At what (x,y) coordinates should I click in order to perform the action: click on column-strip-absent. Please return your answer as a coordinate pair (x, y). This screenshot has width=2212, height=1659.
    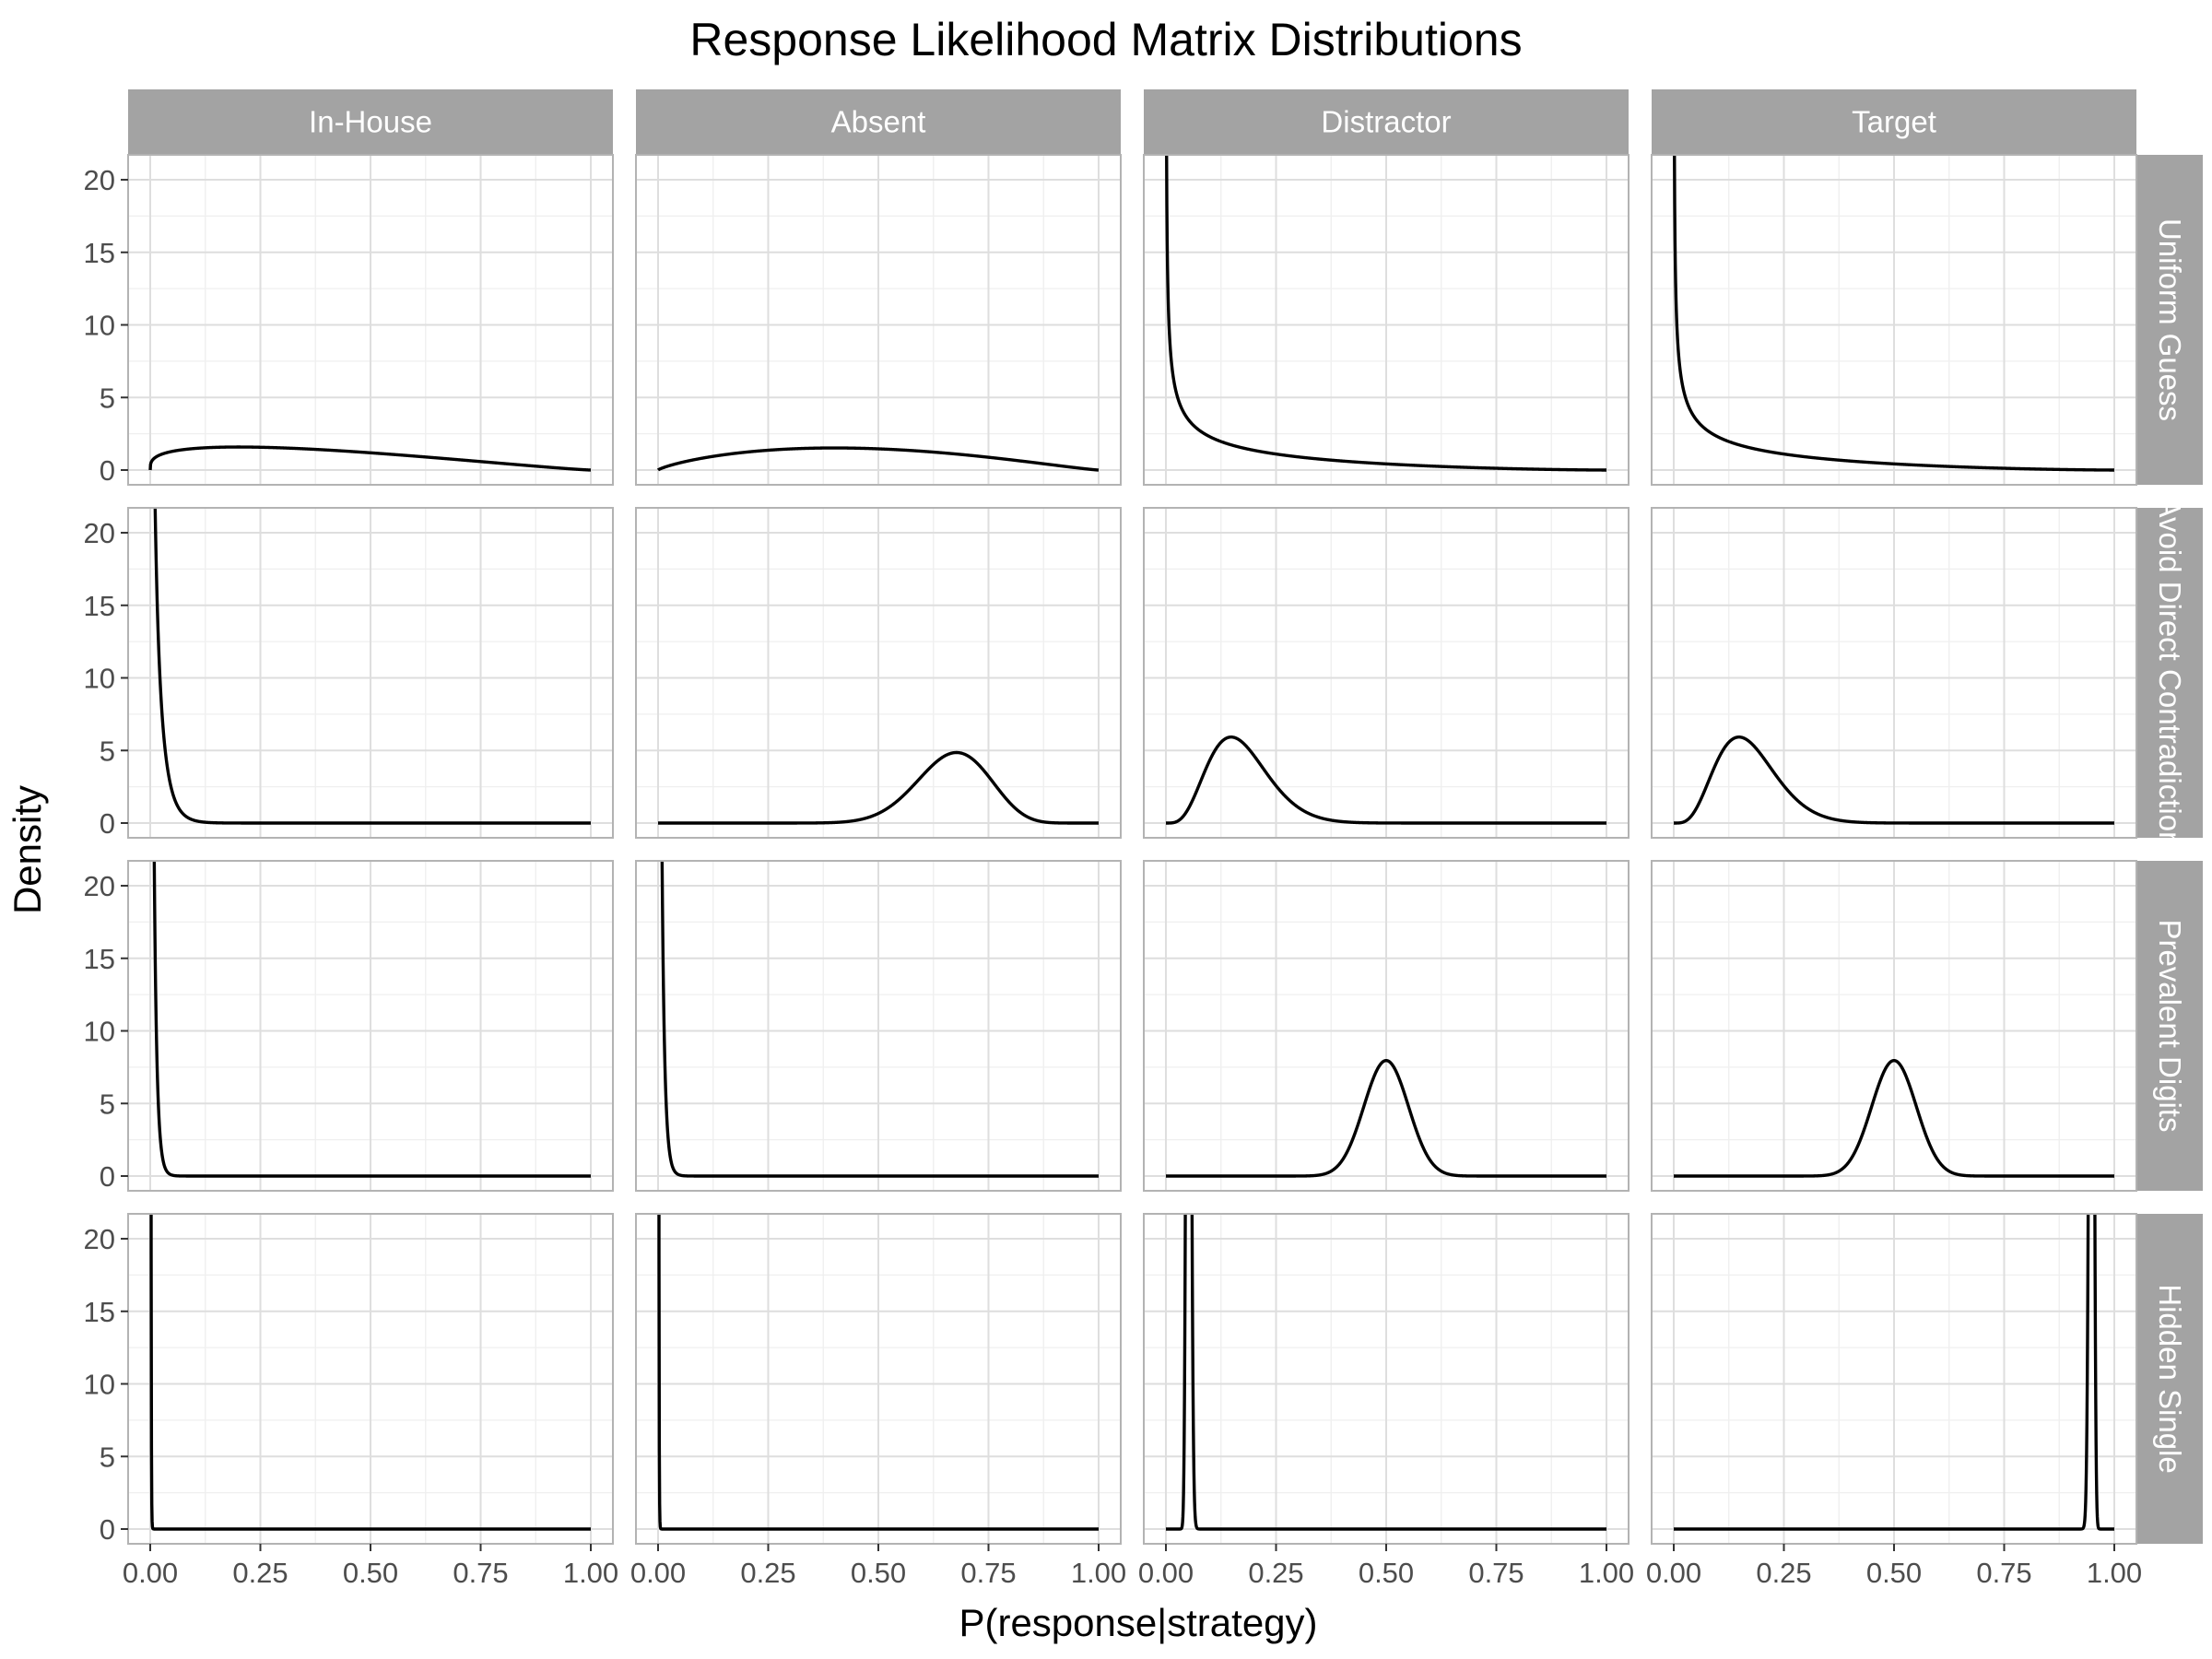
    Looking at the image, I should click on (878, 122).